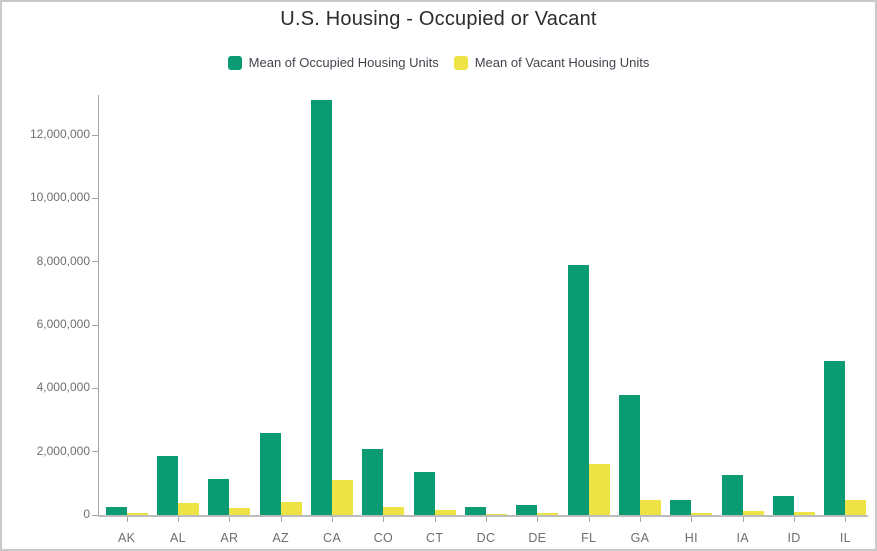  I want to click on bar-occupied-AK, so click(116, 511).